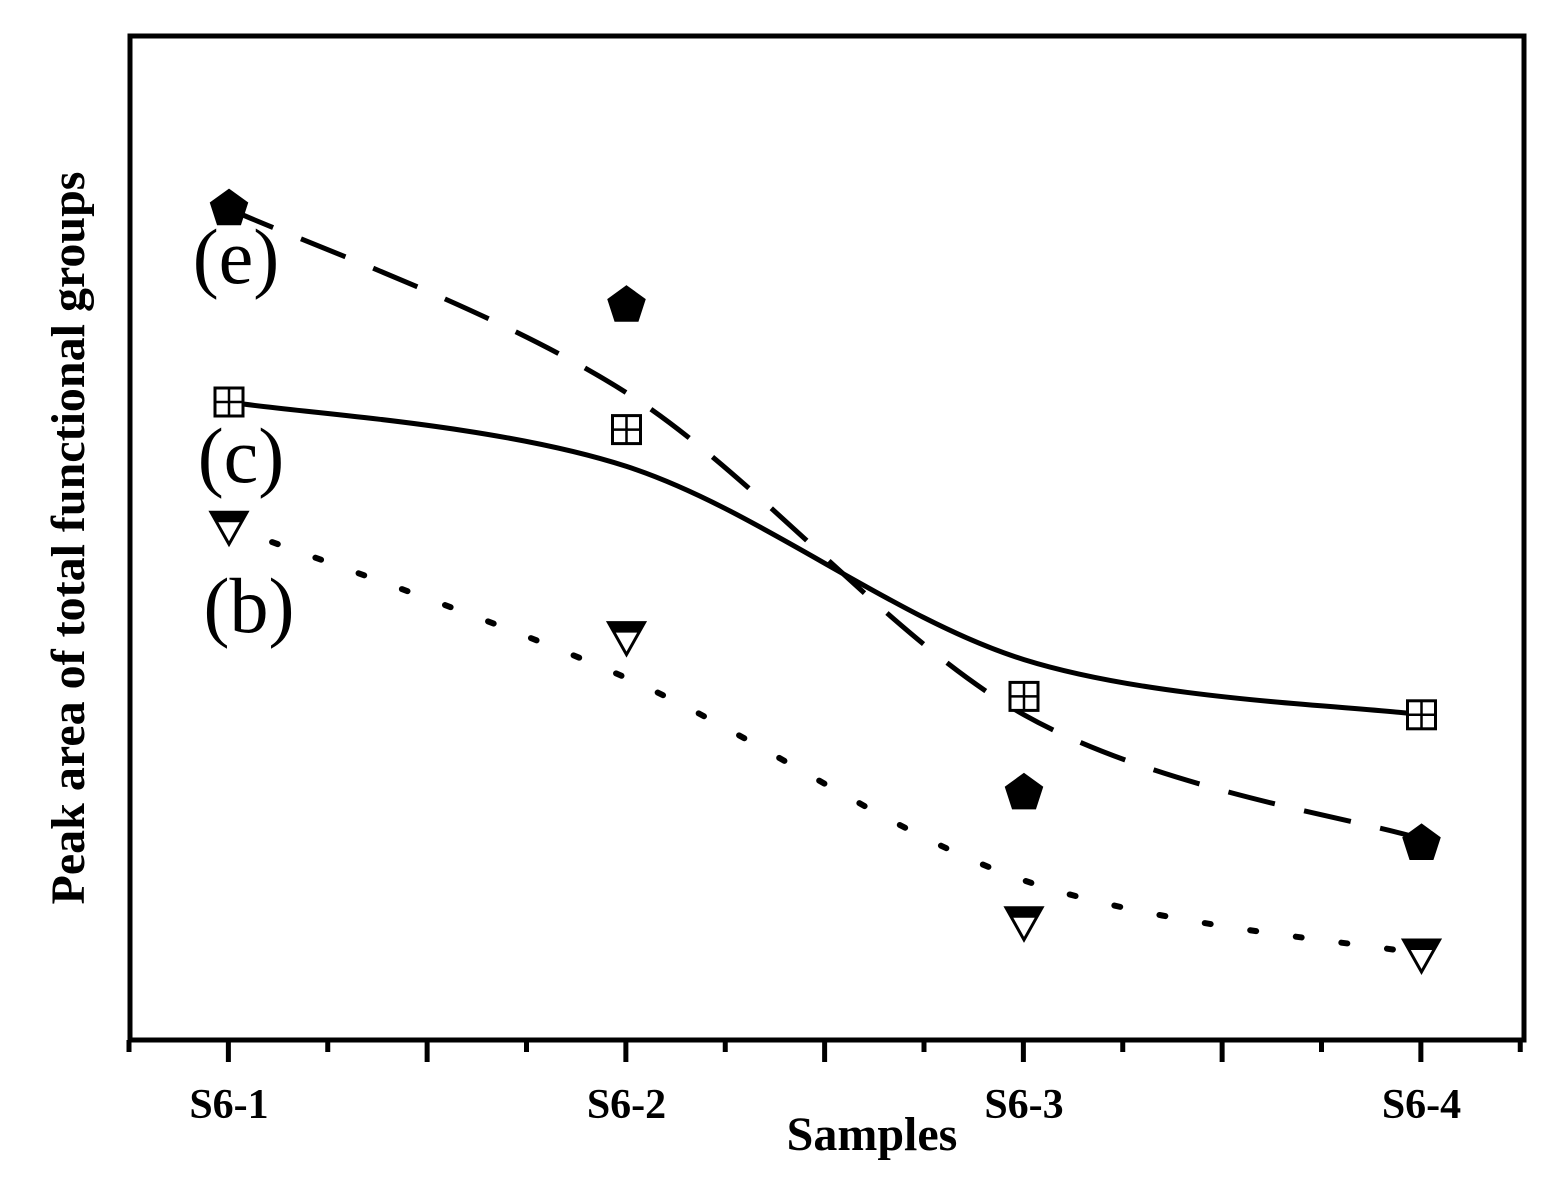  What do you see at coordinates (1421, 1105) in the screenshot?
I see `x-tick-label: S6-4` at bounding box center [1421, 1105].